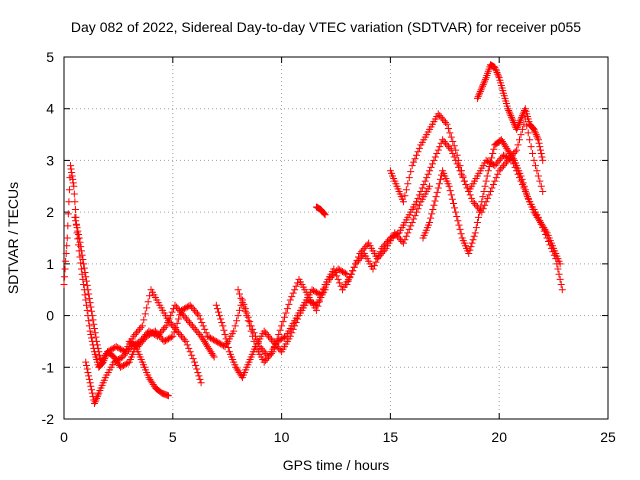 The width and height of the screenshot is (640, 480). Describe the element at coordinates (13, 238) in the screenshot. I see `y-axis-label: SDTVAR / TECUs` at that location.